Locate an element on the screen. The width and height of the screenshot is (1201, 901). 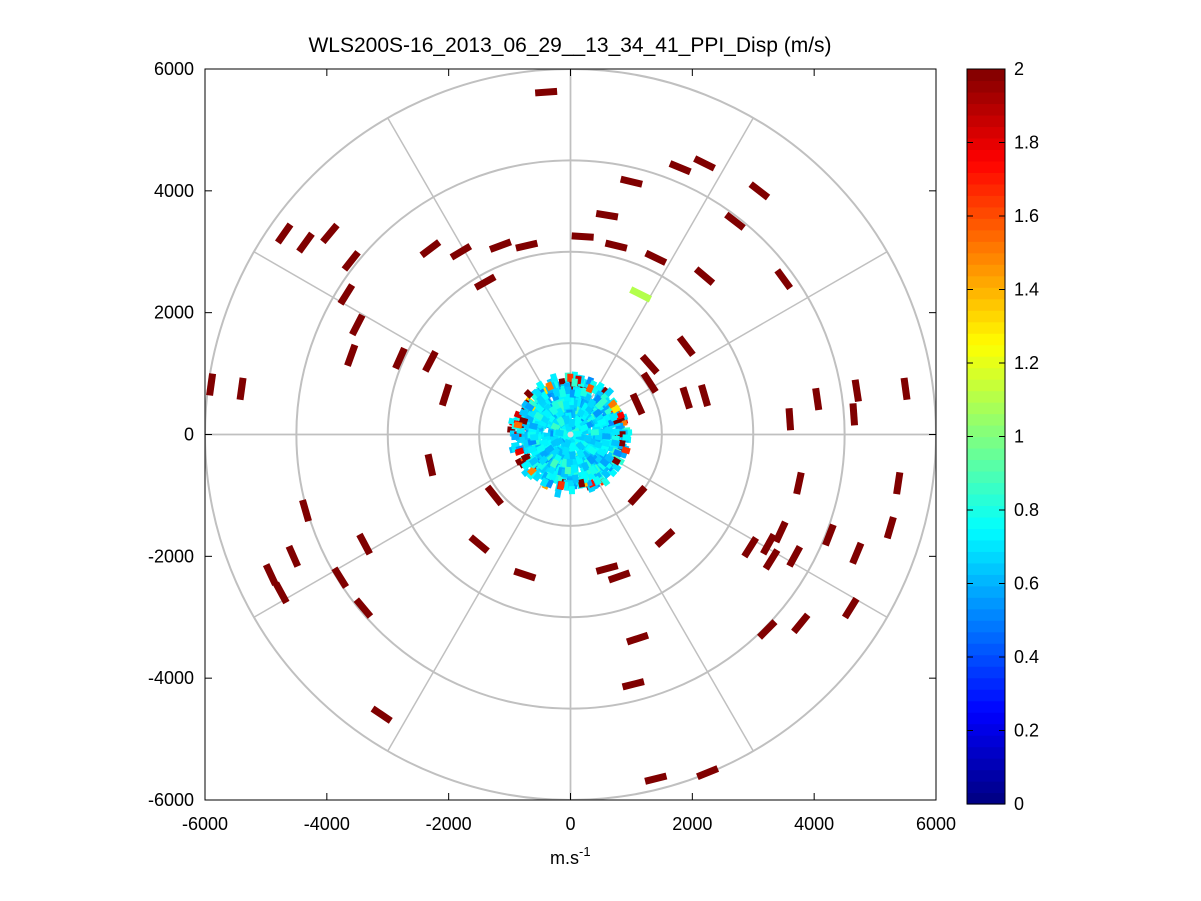
x-tick-label: -4000 is located at coordinates (327, 824).